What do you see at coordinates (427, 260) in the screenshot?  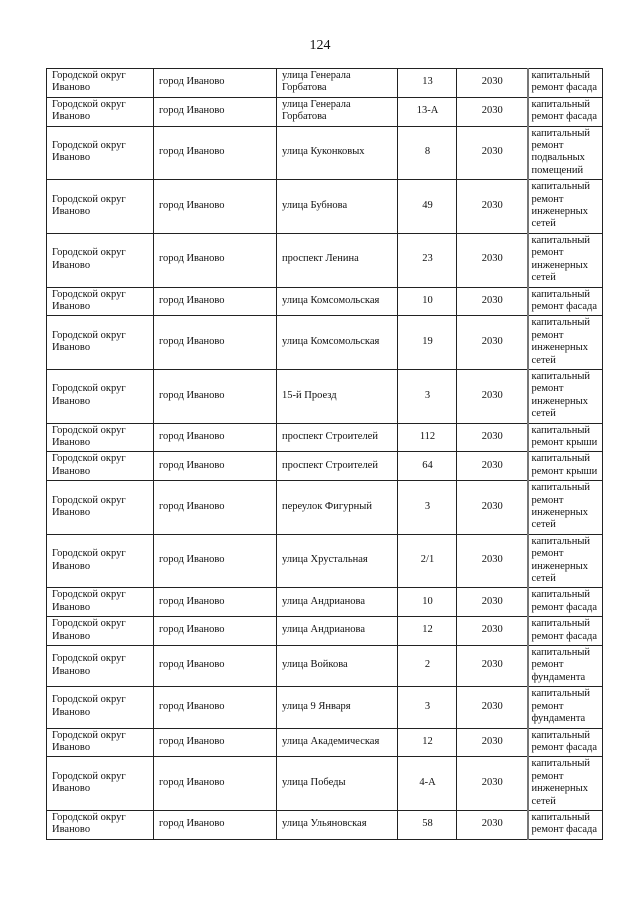 I see `house-number-cell: 23` at bounding box center [427, 260].